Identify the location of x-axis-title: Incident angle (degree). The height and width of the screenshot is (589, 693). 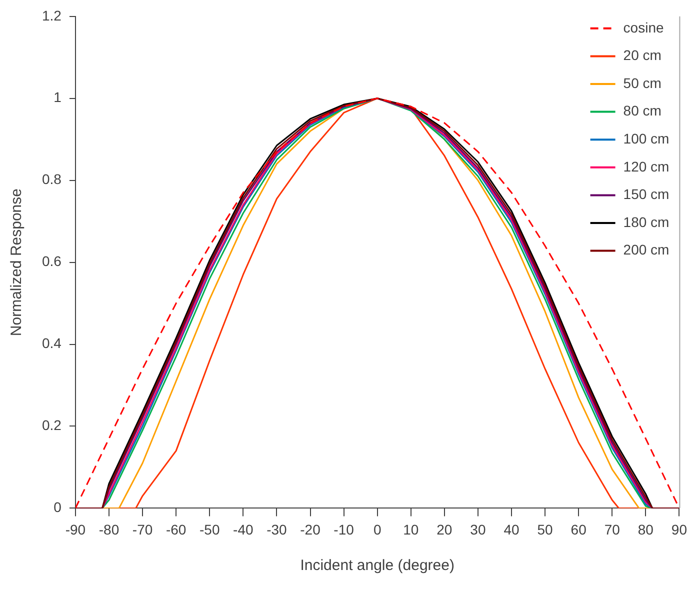
(377, 565).